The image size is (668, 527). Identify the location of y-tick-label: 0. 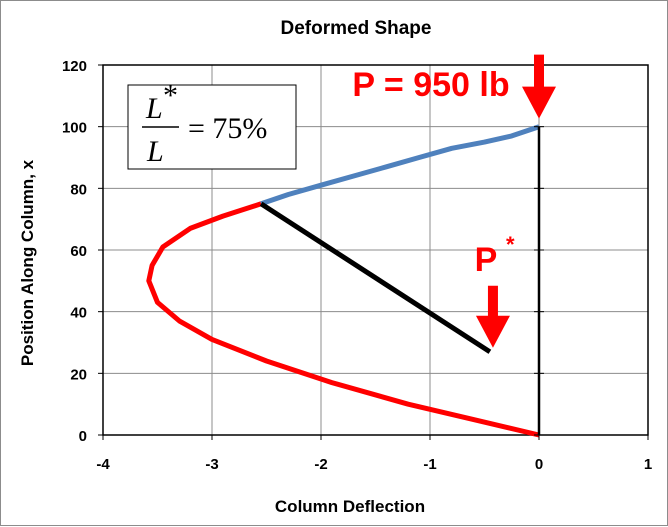
(83, 436).